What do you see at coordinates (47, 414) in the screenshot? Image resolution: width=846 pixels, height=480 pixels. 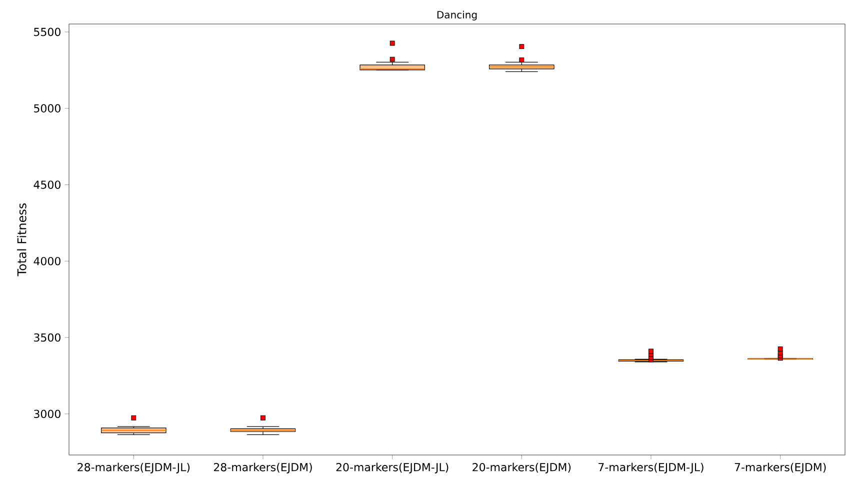 I see `y-tick-label: 3000` at bounding box center [47, 414].